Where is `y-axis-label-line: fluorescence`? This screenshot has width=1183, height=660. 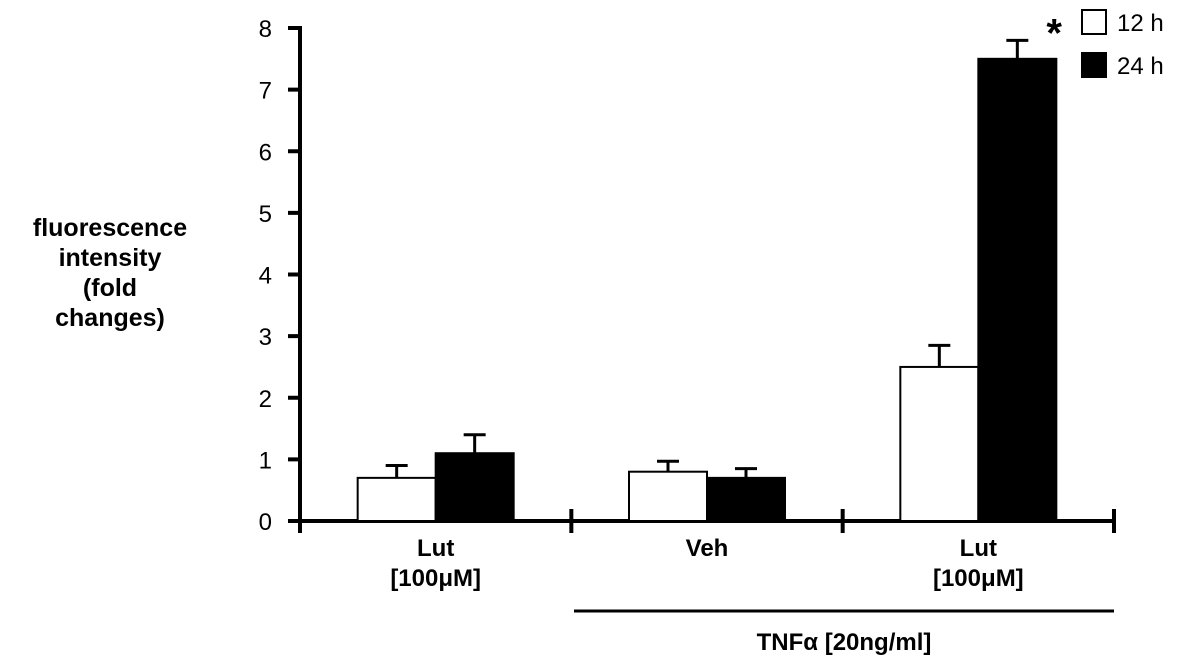 y-axis-label-line: fluorescence is located at coordinates (110, 228).